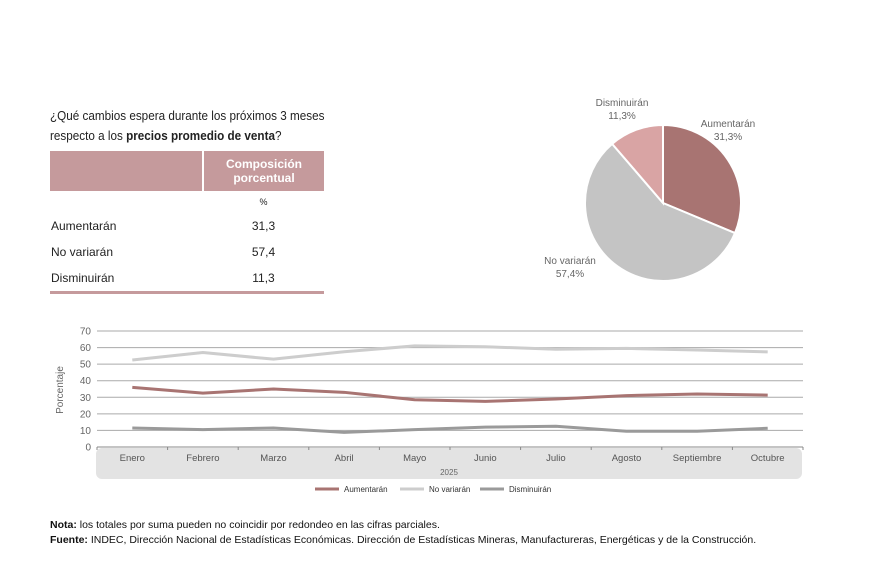 This screenshot has height=580, width=870. Describe the element at coordinates (622, 103) in the screenshot. I see `pie-label-disminuiran: Disminuirán` at that location.